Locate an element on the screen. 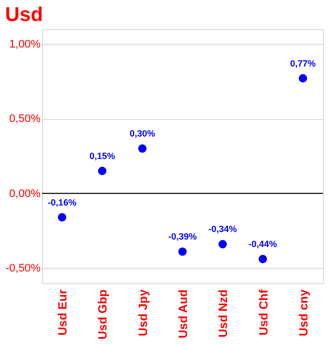  x-tick-label: Usd Nzd is located at coordinates (223, 314).